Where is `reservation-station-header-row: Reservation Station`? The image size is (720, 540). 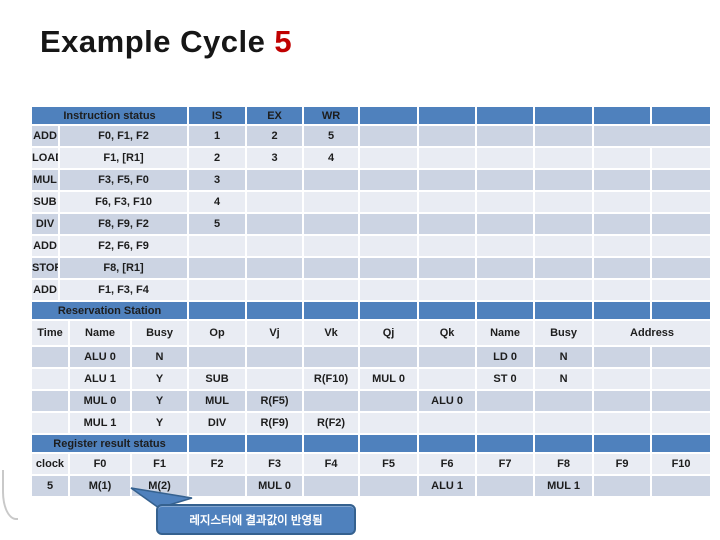 reservation-station-header-row: Reservation Station is located at coordinates (371, 310).